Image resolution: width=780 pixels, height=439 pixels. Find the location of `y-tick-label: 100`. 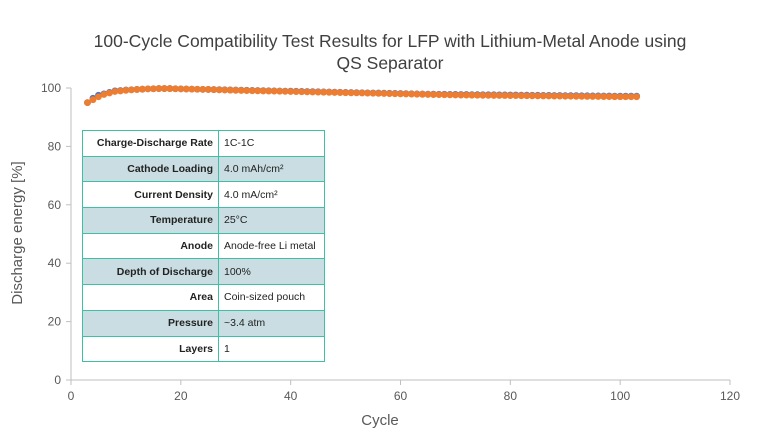

y-tick-label: 100 is located at coordinates (51, 88).